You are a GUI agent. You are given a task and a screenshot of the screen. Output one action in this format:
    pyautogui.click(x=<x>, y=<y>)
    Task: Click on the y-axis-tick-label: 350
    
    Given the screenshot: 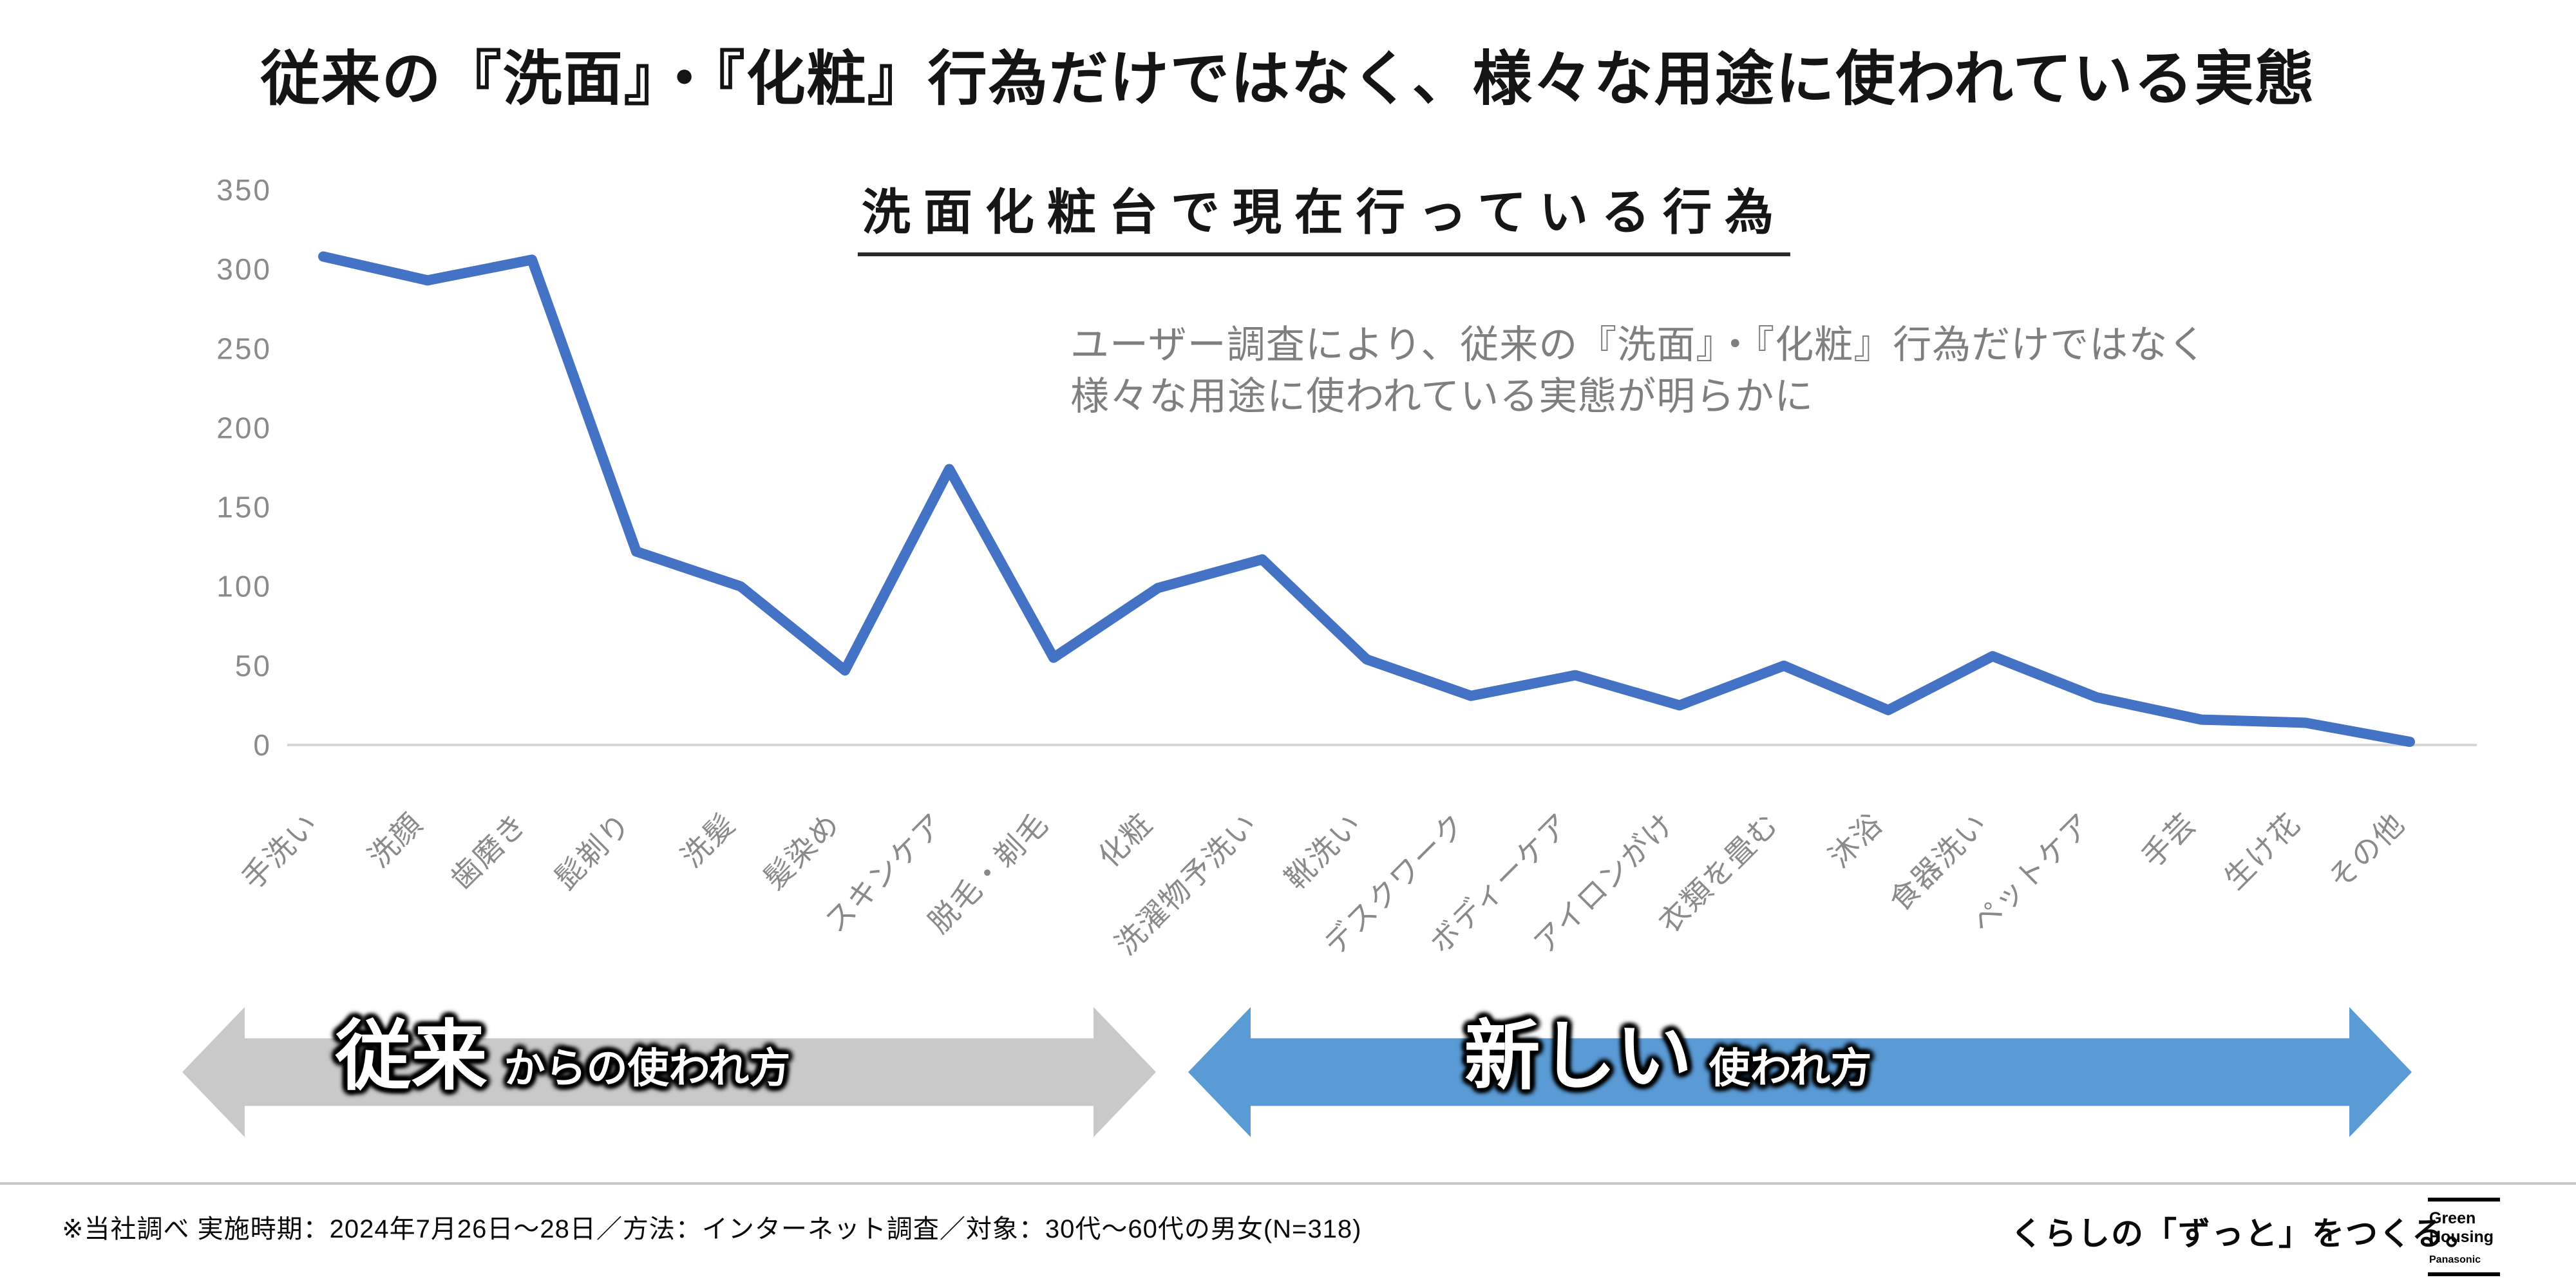 What is the action you would take?
    pyautogui.click(x=244, y=190)
    